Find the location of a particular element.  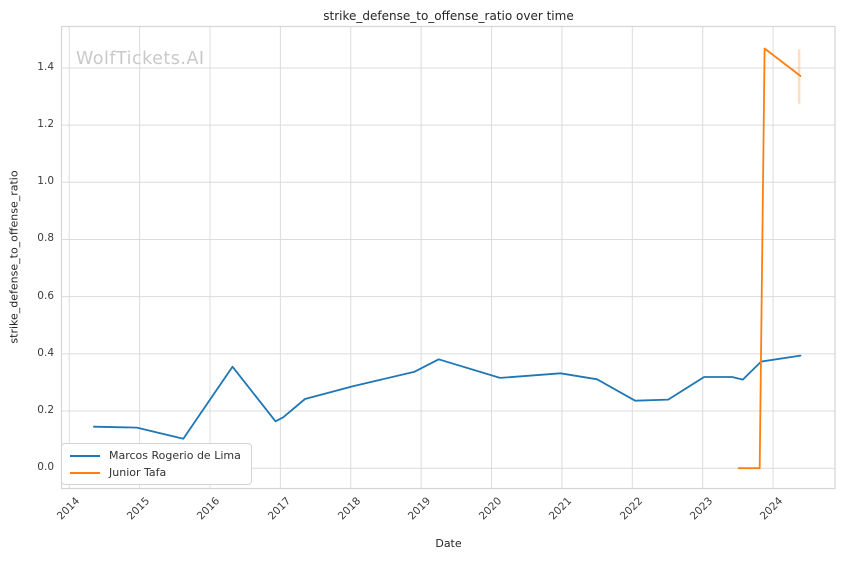

legend: Marcos Rogerio de Lima Junior Tafa is located at coordinates (156, 464).